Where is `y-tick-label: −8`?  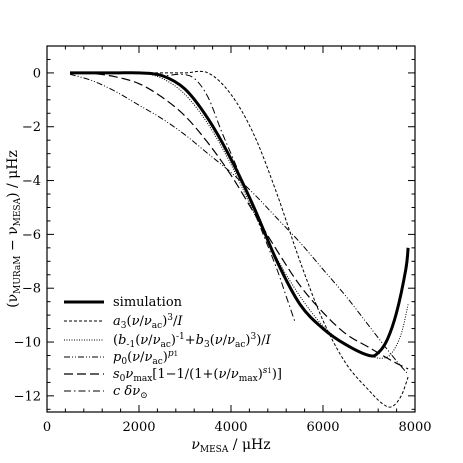
y-tick-label: −8 is located at coordinates (31, 289).